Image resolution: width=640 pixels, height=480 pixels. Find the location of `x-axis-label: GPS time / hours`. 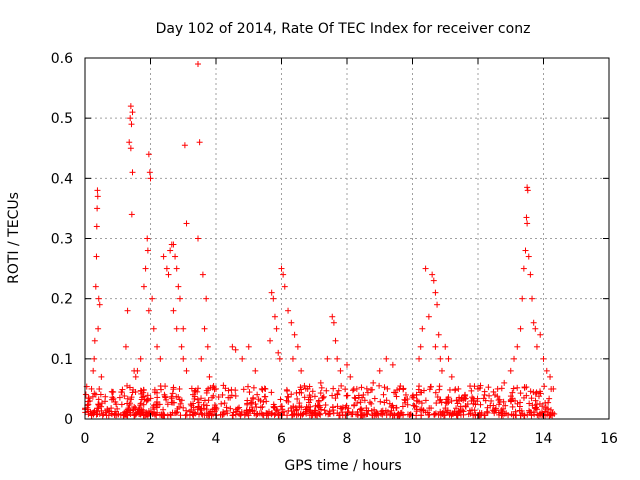

x-axis-label: GPS time / hours is located at coordinates (342, 466).